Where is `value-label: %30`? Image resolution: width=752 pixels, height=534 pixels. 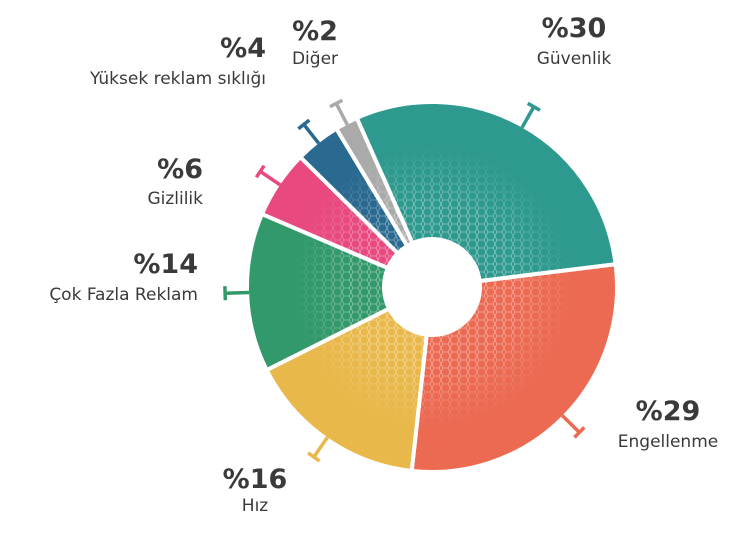
value-label: %30 is located at coordinates (574, 28).